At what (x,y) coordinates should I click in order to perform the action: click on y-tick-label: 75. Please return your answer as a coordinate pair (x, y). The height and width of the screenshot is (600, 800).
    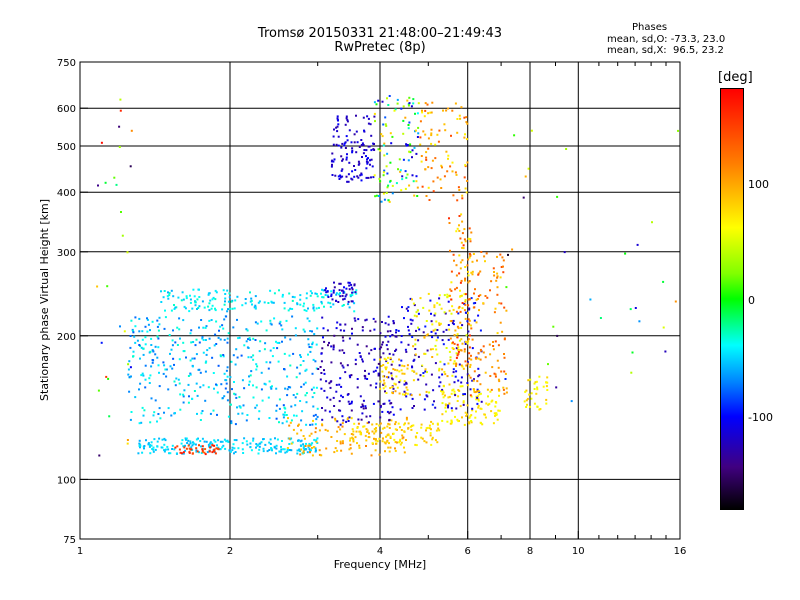
    Looking at the image, I should click on (69, 540).